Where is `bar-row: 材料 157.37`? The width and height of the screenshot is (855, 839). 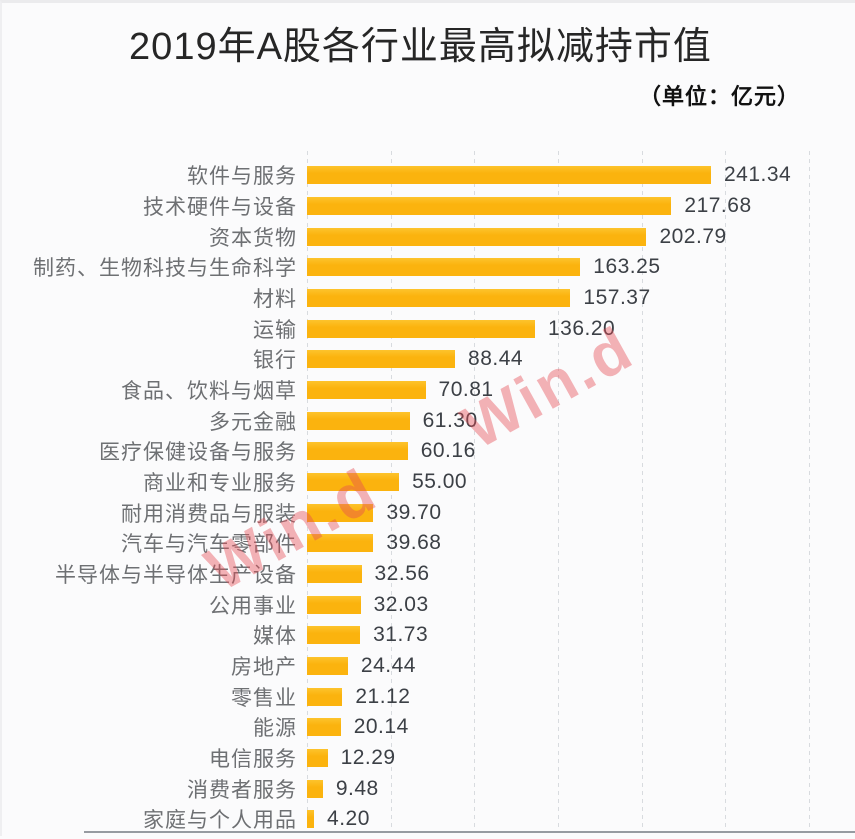 bar-row: 材料 157.37 is located at coordinates (428, 298).